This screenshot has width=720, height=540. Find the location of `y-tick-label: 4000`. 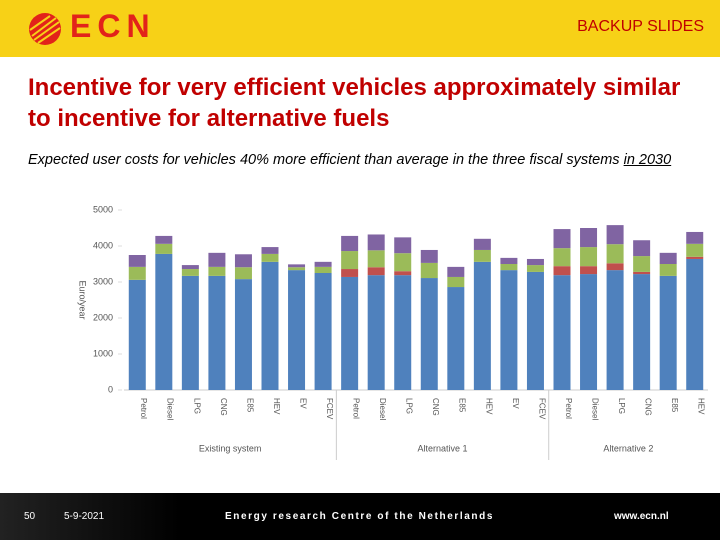

y-tick-label: 4000 is located at coordinates (103, 245).